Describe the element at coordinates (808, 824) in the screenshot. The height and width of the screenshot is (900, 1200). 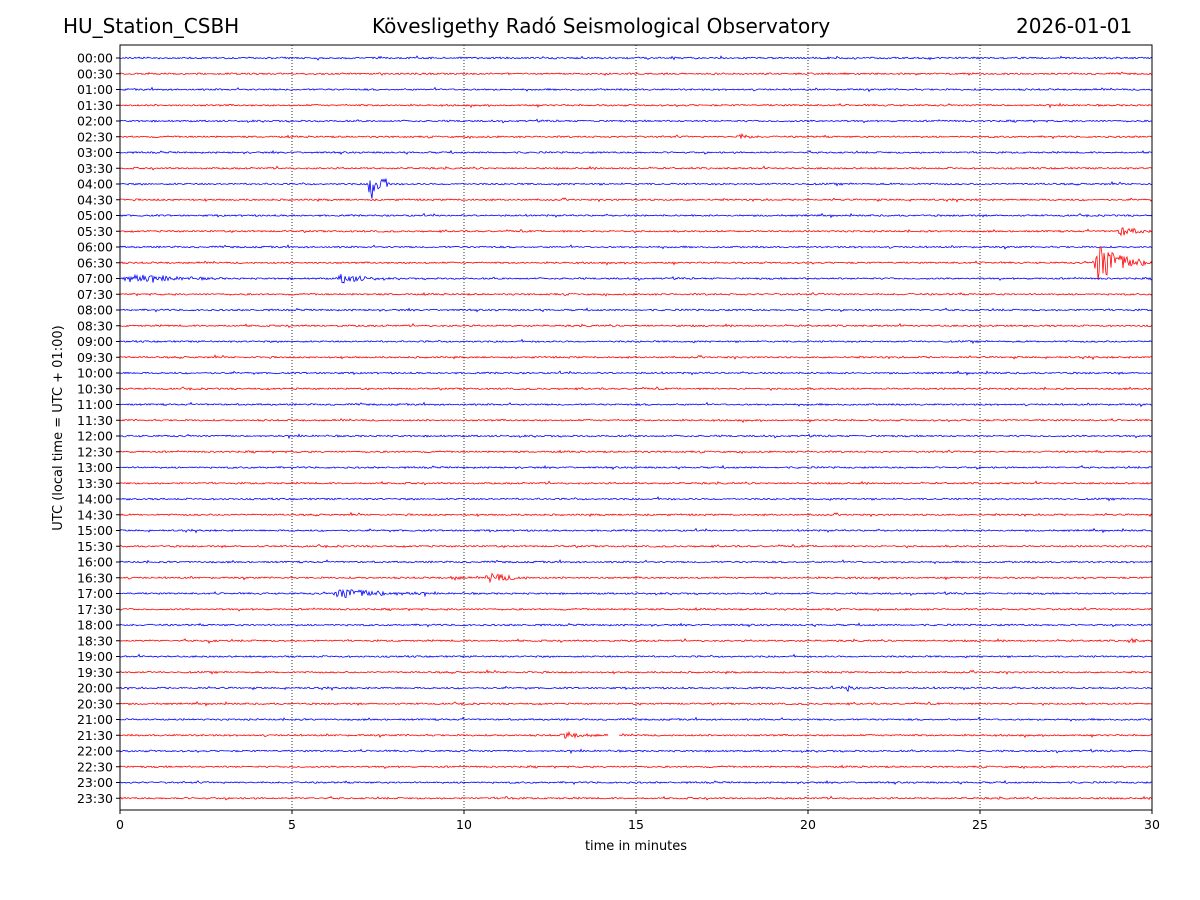
I see `x-tick-label-20: 20` at that location.